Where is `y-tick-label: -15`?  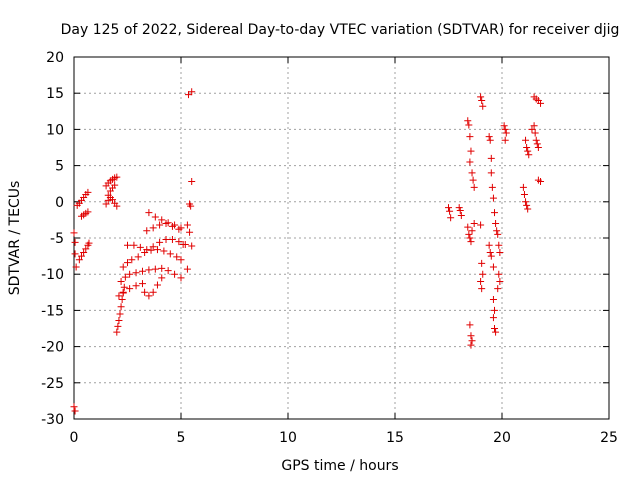
y-tick-label: -15 is located at coordinates (52, 311).